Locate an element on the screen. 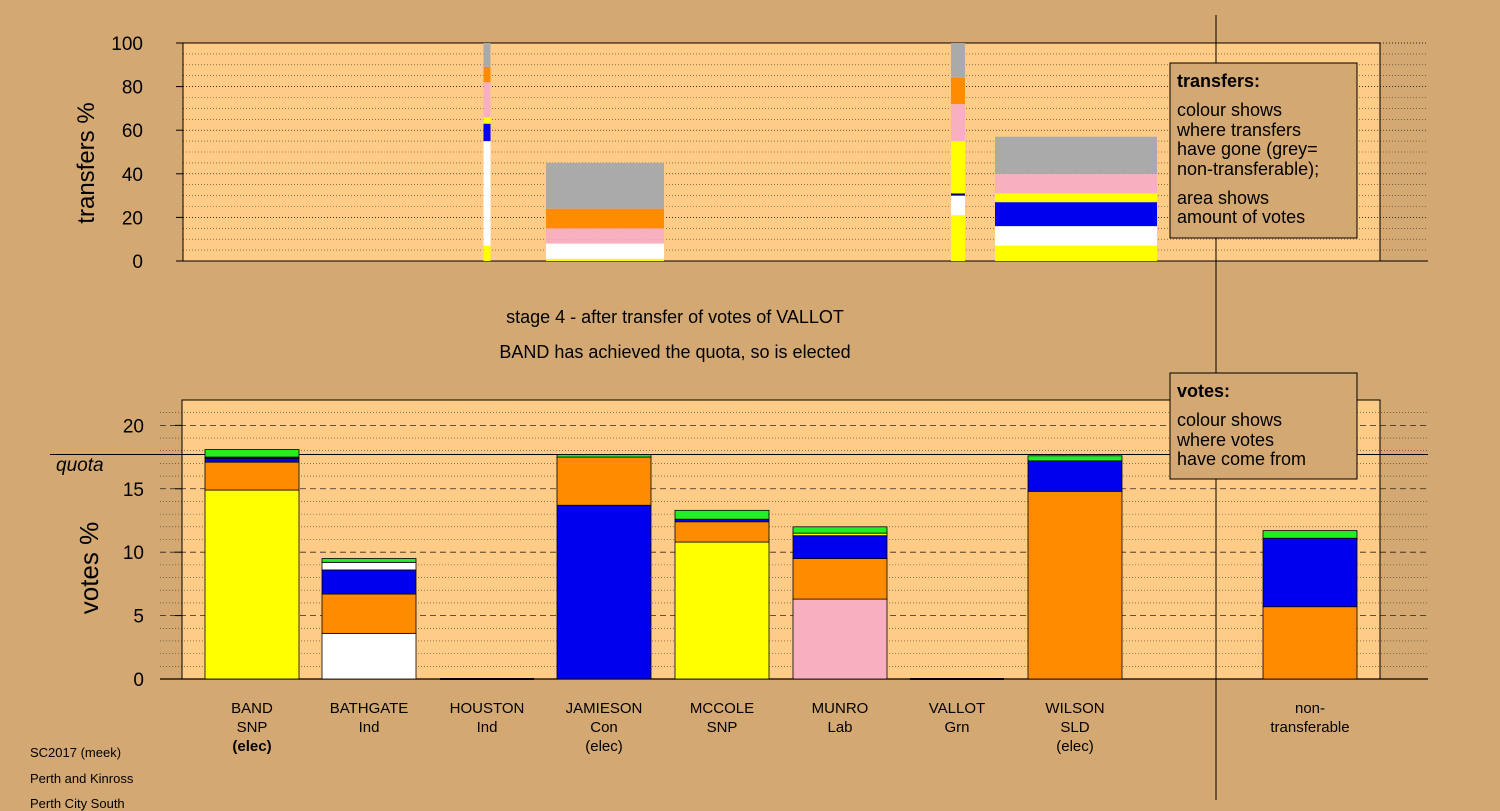 The width and height of the screenshot is (1500, 811). transfers-legend-line: amount of votes is located at coordinates (1241, 217).